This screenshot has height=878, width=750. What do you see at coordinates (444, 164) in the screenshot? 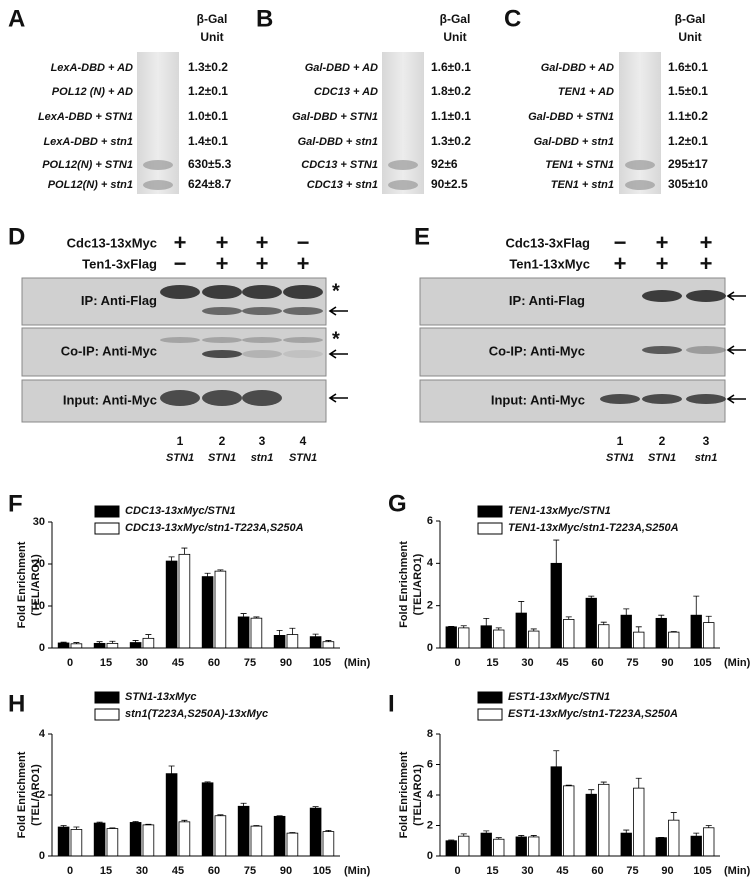
I see `beta-gal-value: 92±6` at bounding box center [444, 164].